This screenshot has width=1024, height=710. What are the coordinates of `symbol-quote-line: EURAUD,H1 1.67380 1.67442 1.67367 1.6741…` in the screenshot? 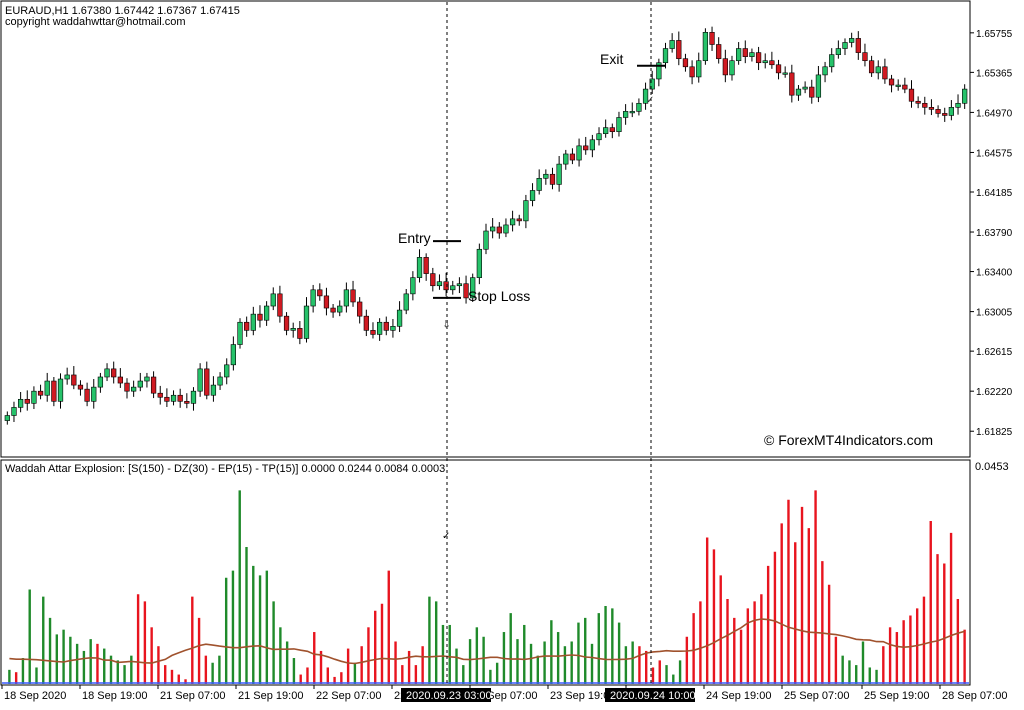 It's located at (122, 11).